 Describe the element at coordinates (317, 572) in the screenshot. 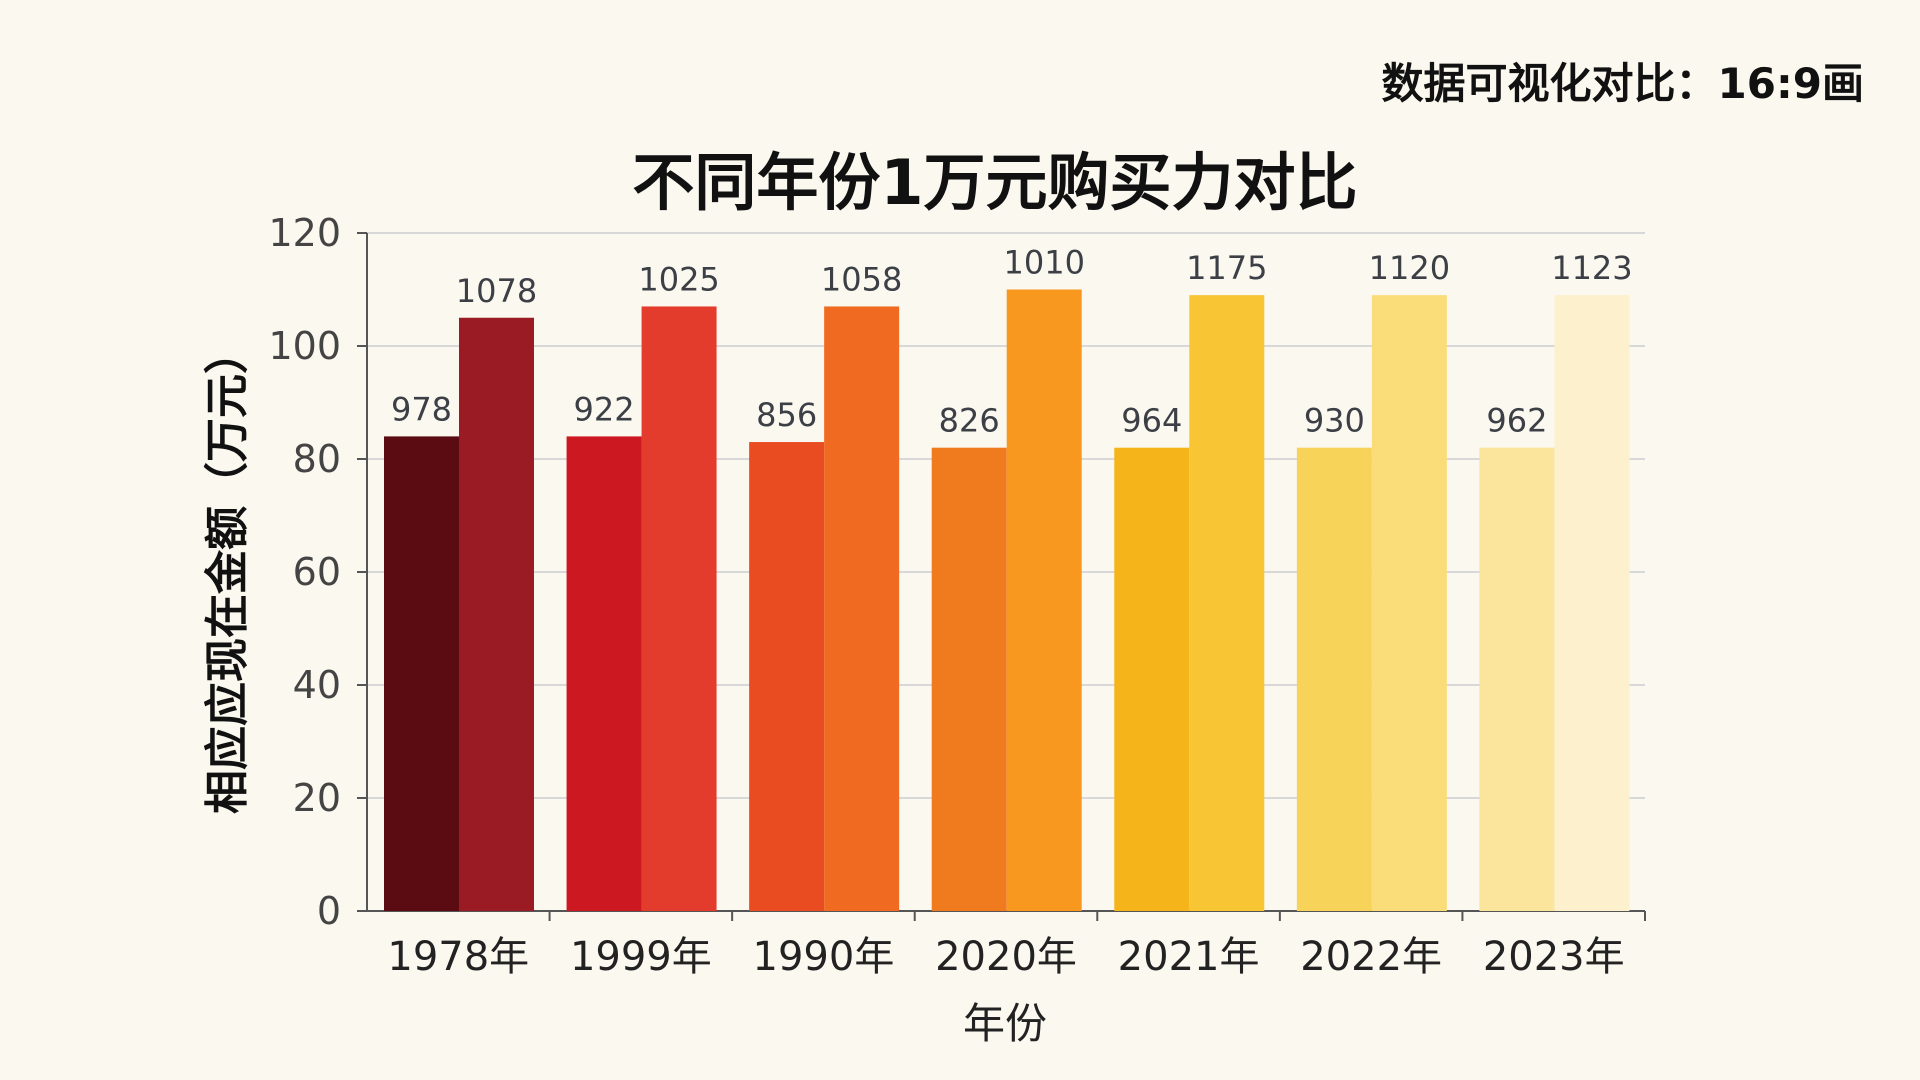

I see `y-tick-label: 60` at that location.